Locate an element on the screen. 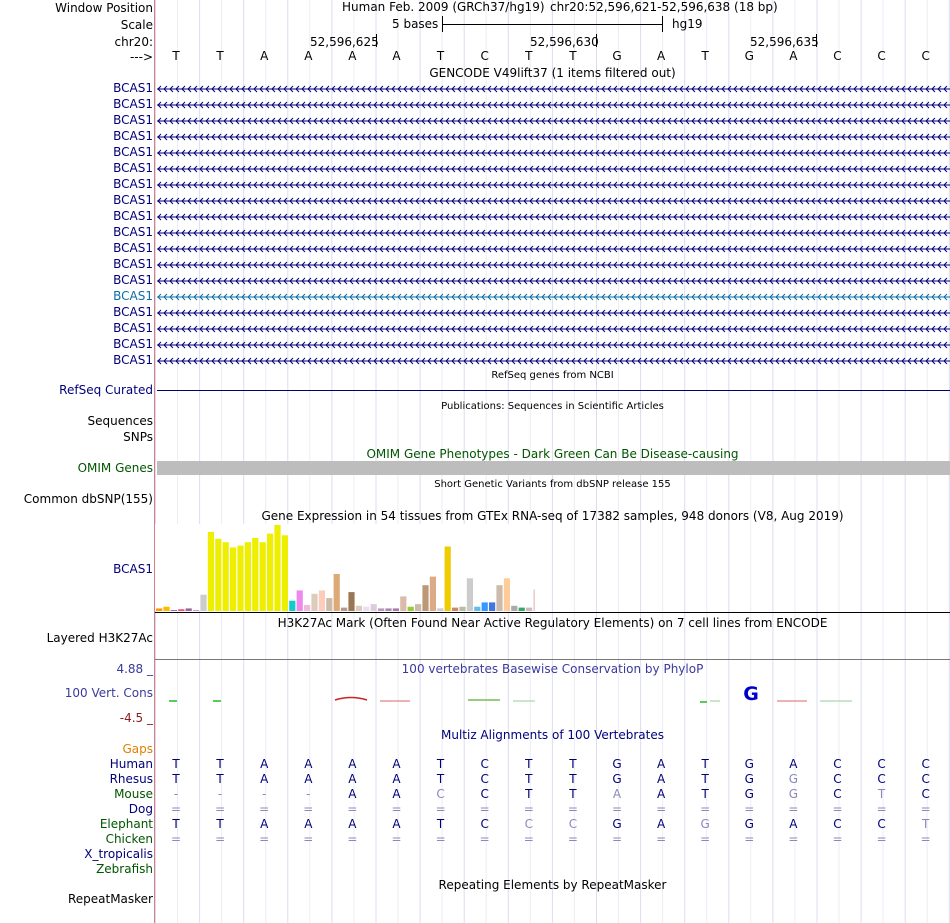  species-label: Human is located at coordinates (131, 764).